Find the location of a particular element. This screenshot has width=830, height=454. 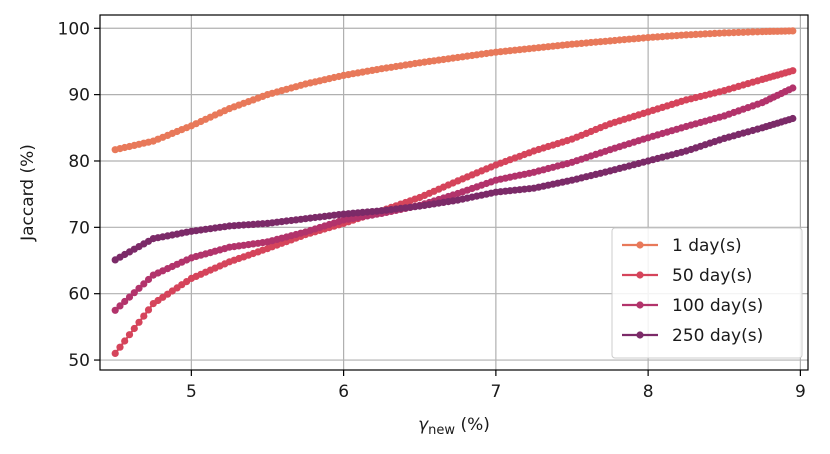

x-tick-label: 6 is located at coordinates (343, 392).